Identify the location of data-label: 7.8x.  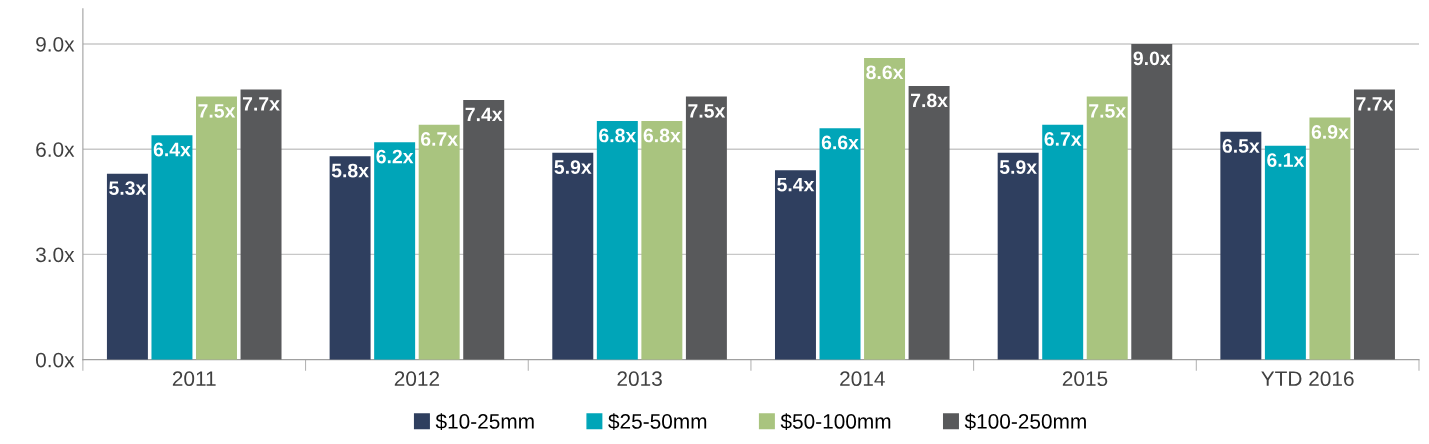
(929, 100).